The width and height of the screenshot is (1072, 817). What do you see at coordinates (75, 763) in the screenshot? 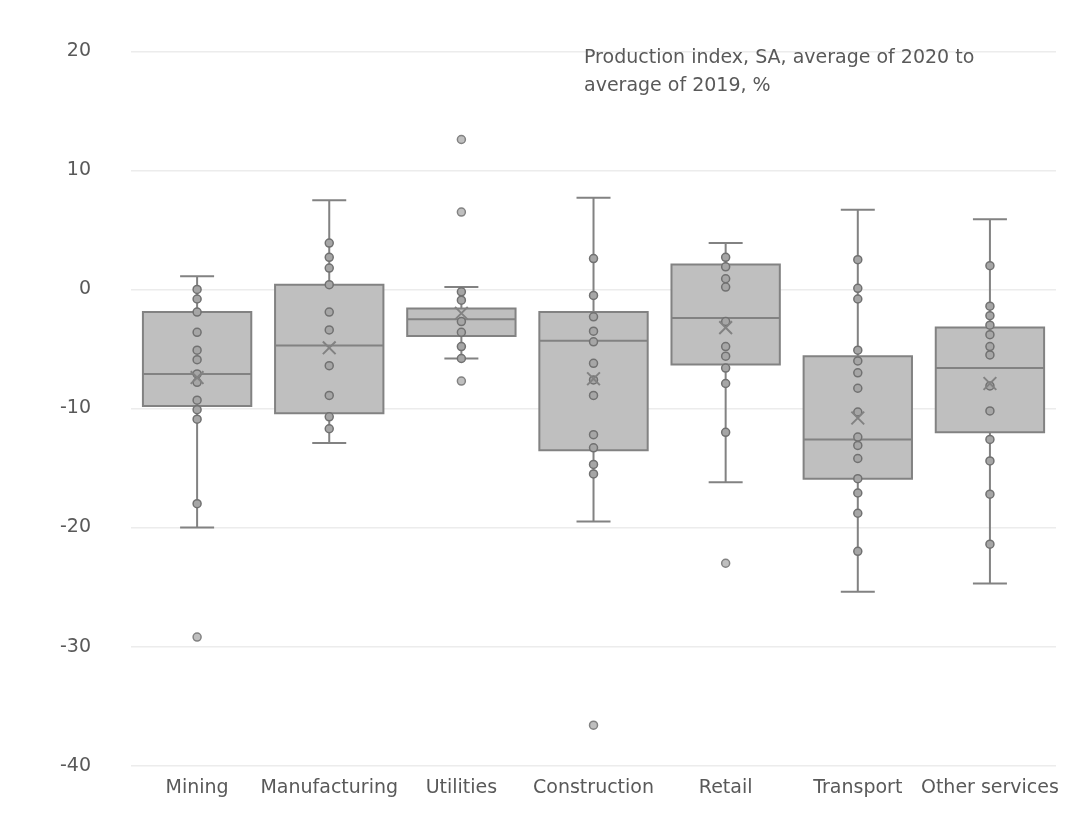
I see `y-tick-label: -40` at bounding box center [75, 763].